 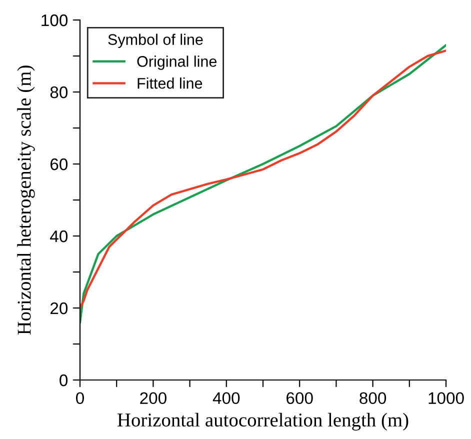 What do you see at coordinates (59, 308) in the screenshot?
I see `y-tick-label: 20` at bounding box center [59, 308].